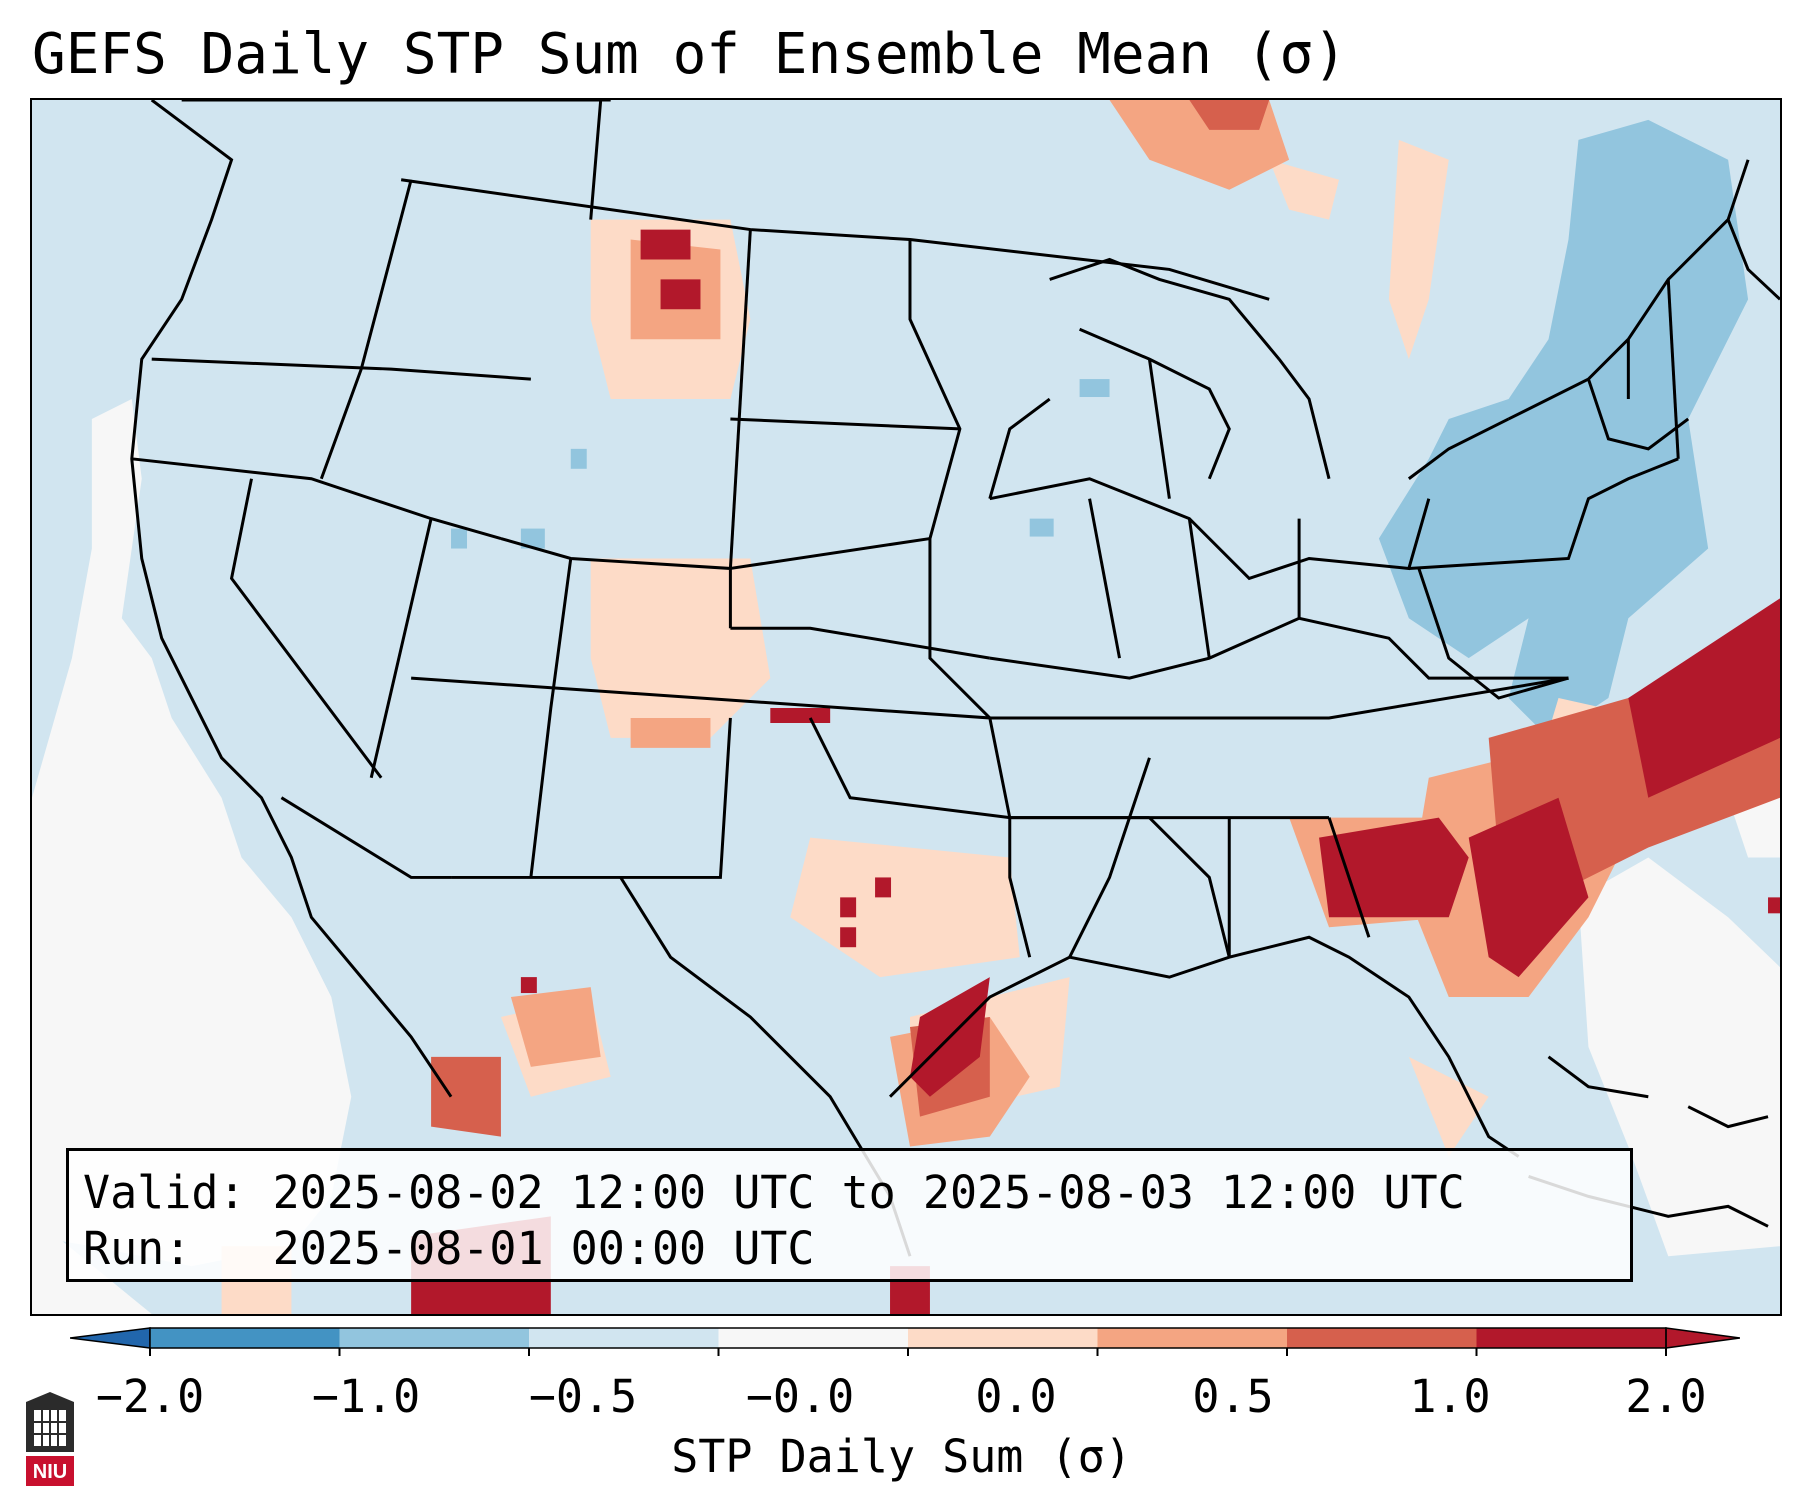 This screenshot has width=1803, height=1506. I want to click on niu-logo-icon: NIU, so click(50, 1439).